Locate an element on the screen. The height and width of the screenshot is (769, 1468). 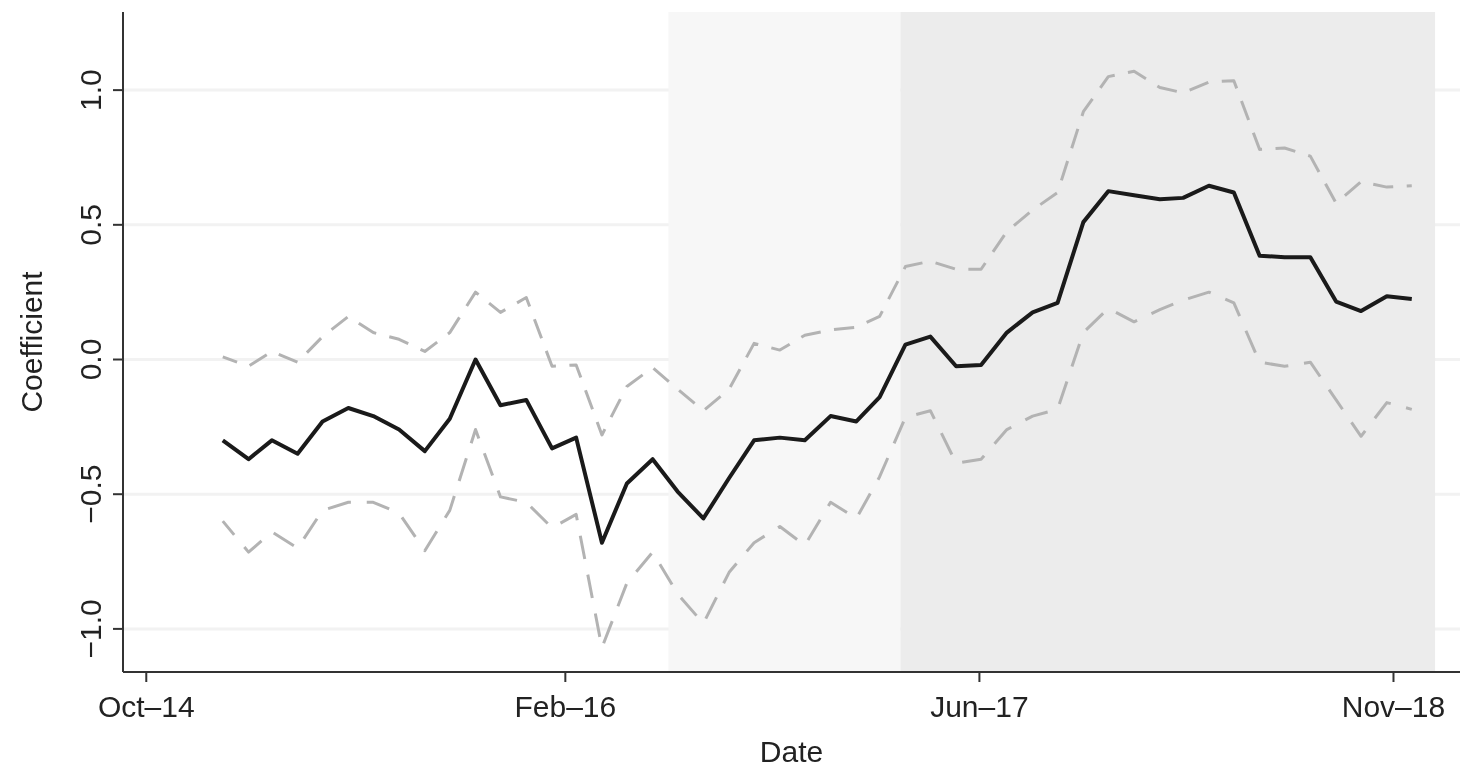
x-tick-label: Nov–18 is located at coordinates (1393, 706).